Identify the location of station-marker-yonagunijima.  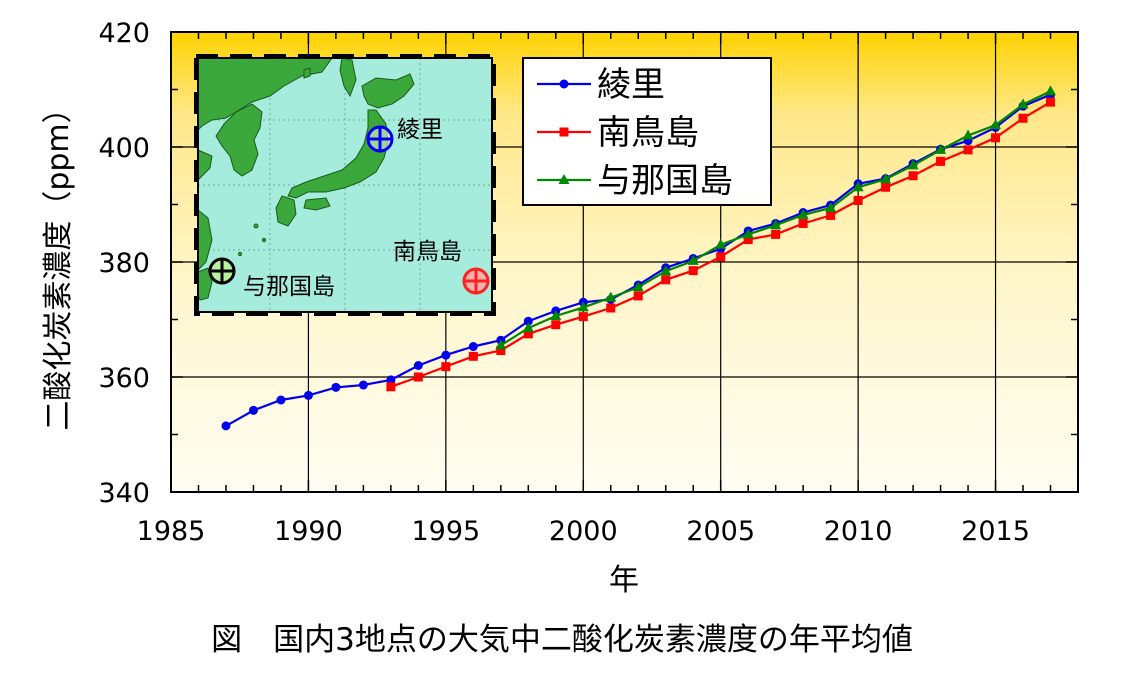
(222, 271).